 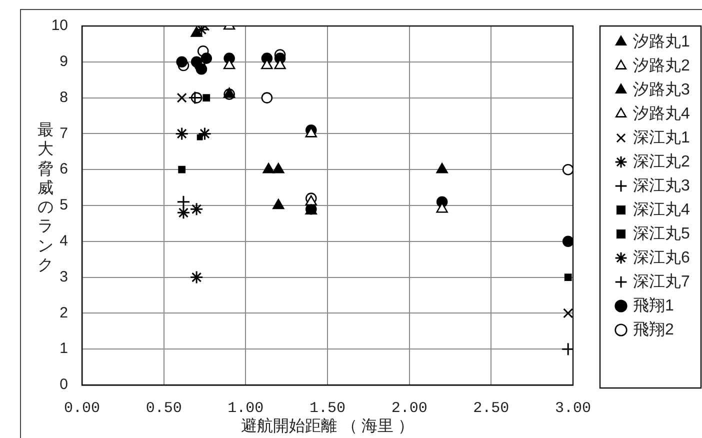 I want to click on legend-label: 深江丸7, so click(x=661, y=281).